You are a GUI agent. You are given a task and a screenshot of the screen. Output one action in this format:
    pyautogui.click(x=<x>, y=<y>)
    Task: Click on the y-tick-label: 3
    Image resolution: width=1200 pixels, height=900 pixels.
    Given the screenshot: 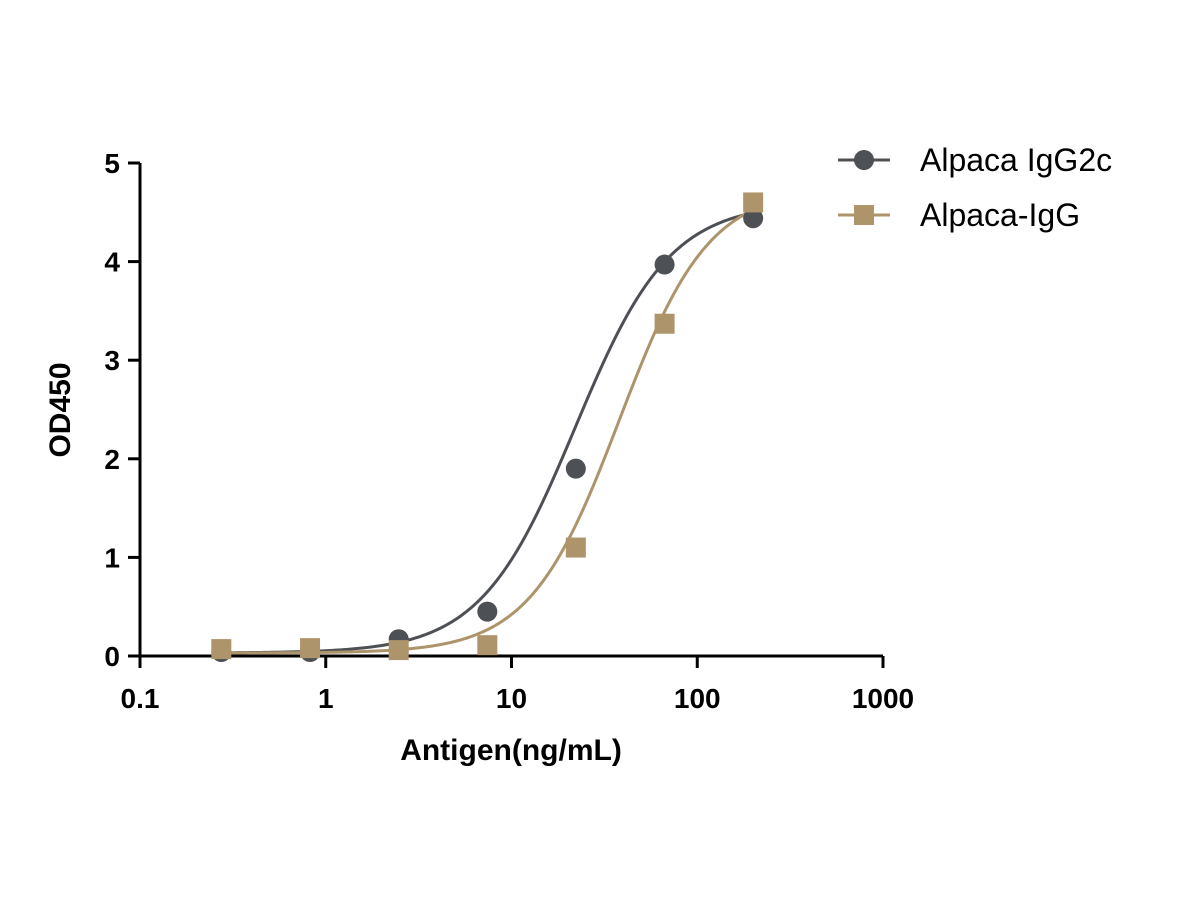 What is the action you would take?
    pyautogui.click(x=112, y=360)
    